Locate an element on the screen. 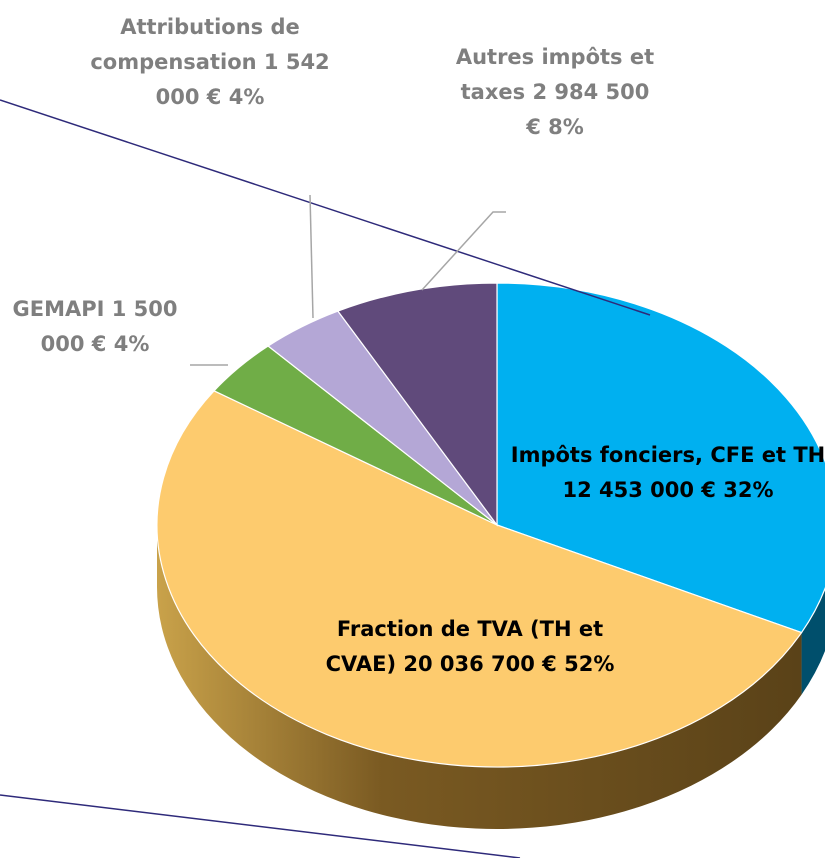  pie-slice is located at coordinates (417, 404).